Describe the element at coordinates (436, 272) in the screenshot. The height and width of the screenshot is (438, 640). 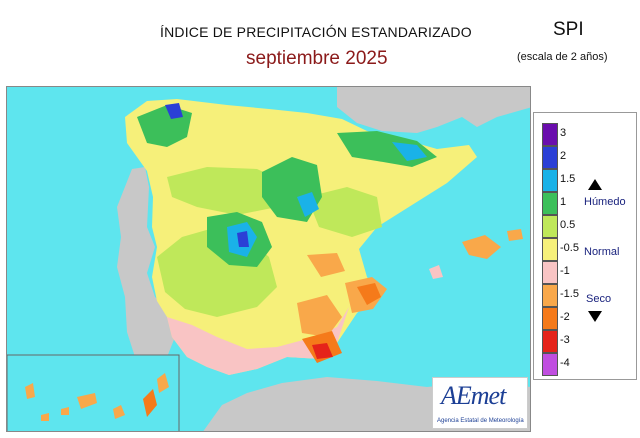
I see `ibiza-island` at that location.